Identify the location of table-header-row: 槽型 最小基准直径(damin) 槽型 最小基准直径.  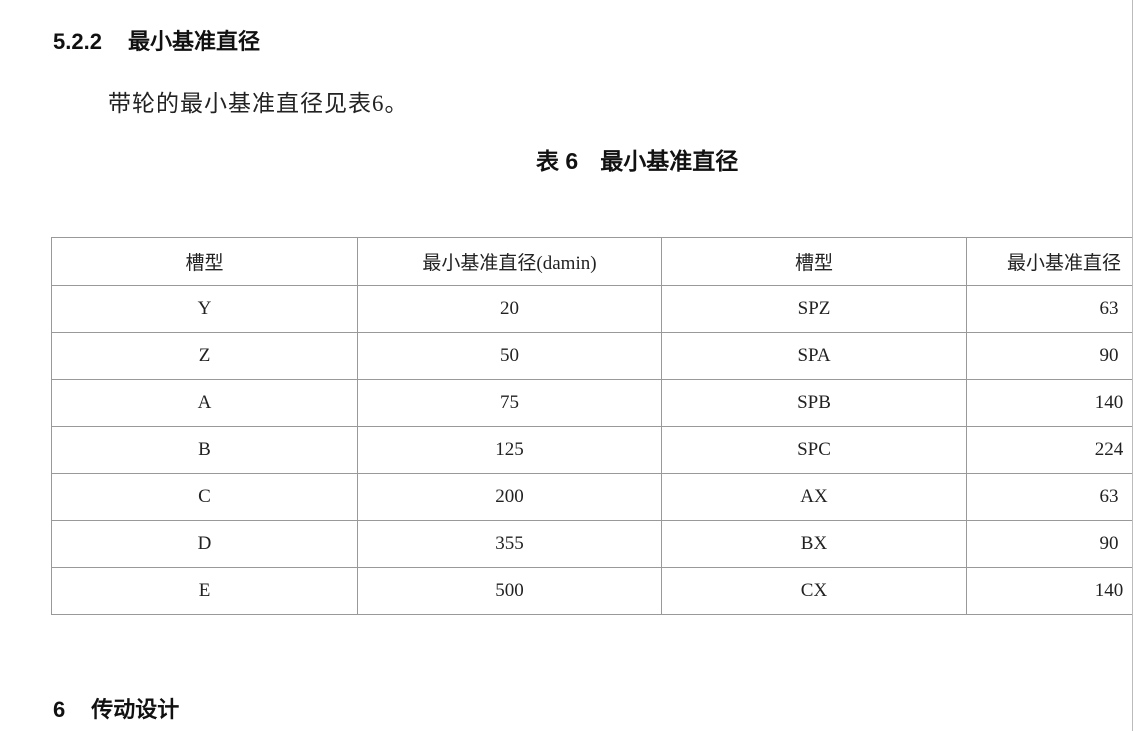
(591, 261).